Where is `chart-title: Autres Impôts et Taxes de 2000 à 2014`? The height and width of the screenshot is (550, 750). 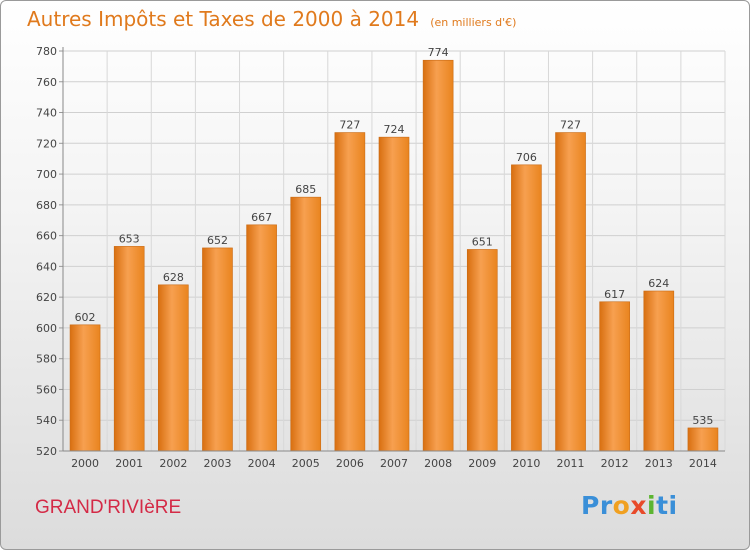
chart-title: Autres Impôts et Taxes de 2000 à 2014 is located at coordinates (223, 19).